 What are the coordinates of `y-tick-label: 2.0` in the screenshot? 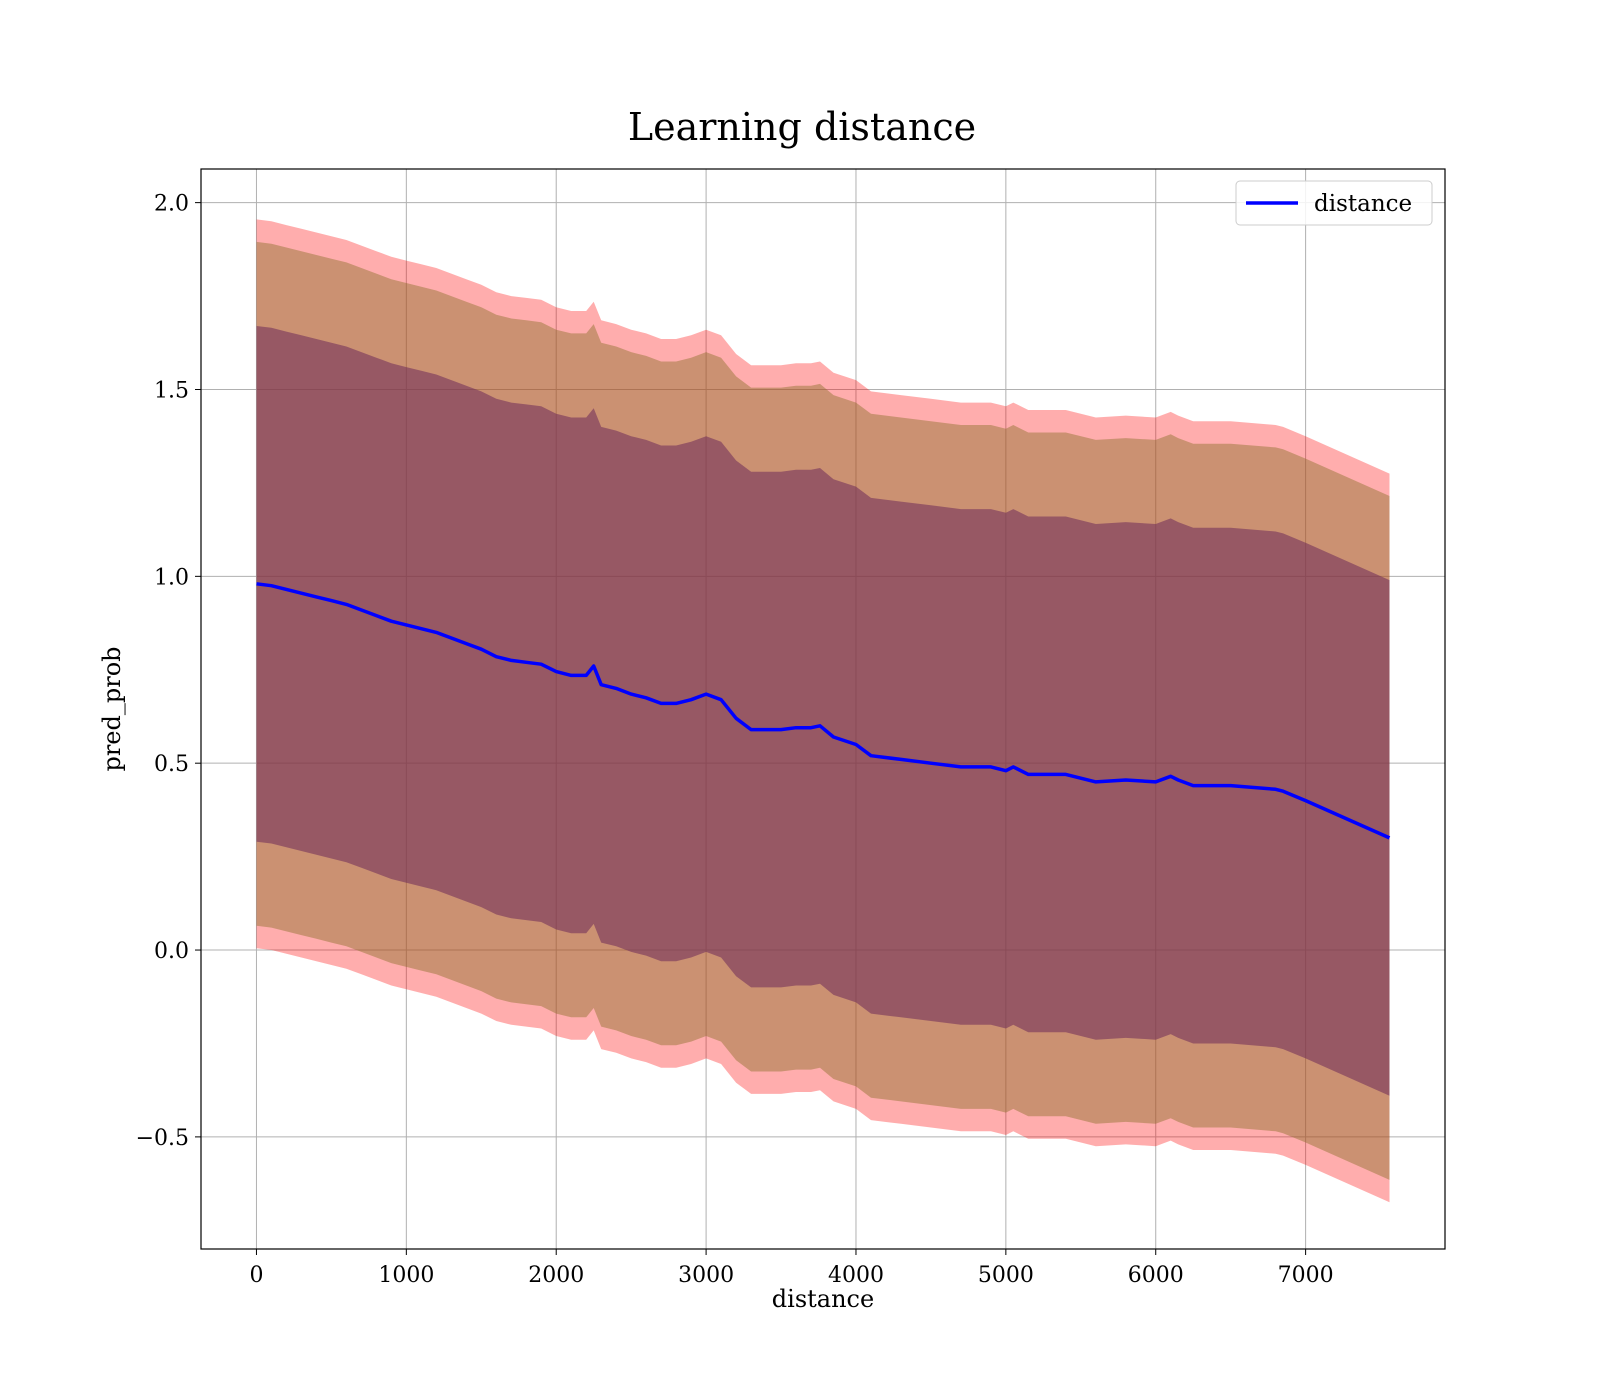 It's located at (171, 204).